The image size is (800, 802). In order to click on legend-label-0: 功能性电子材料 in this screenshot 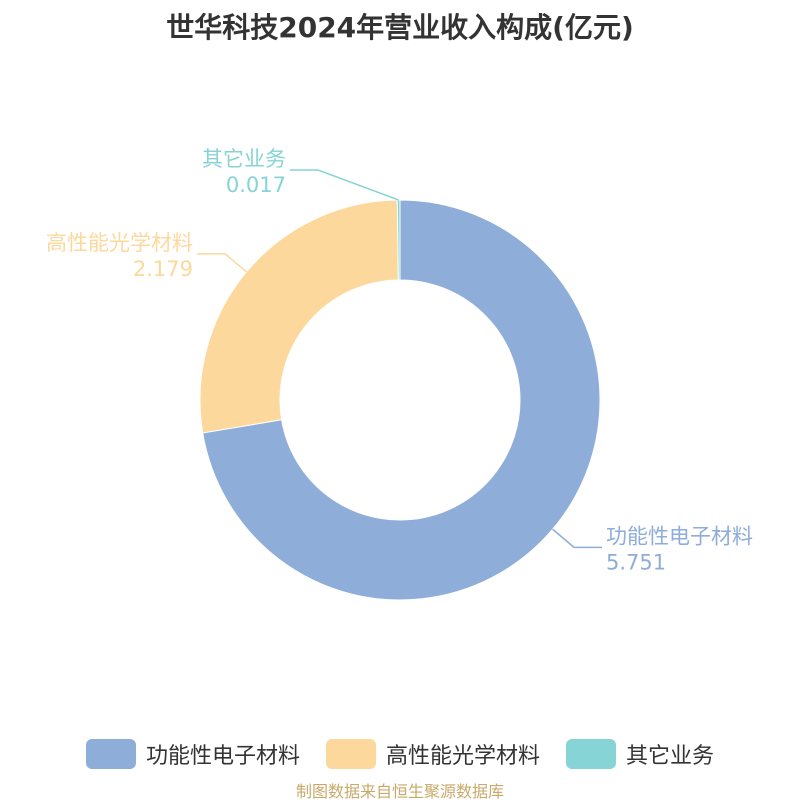, I will do `click(222, 756)`.